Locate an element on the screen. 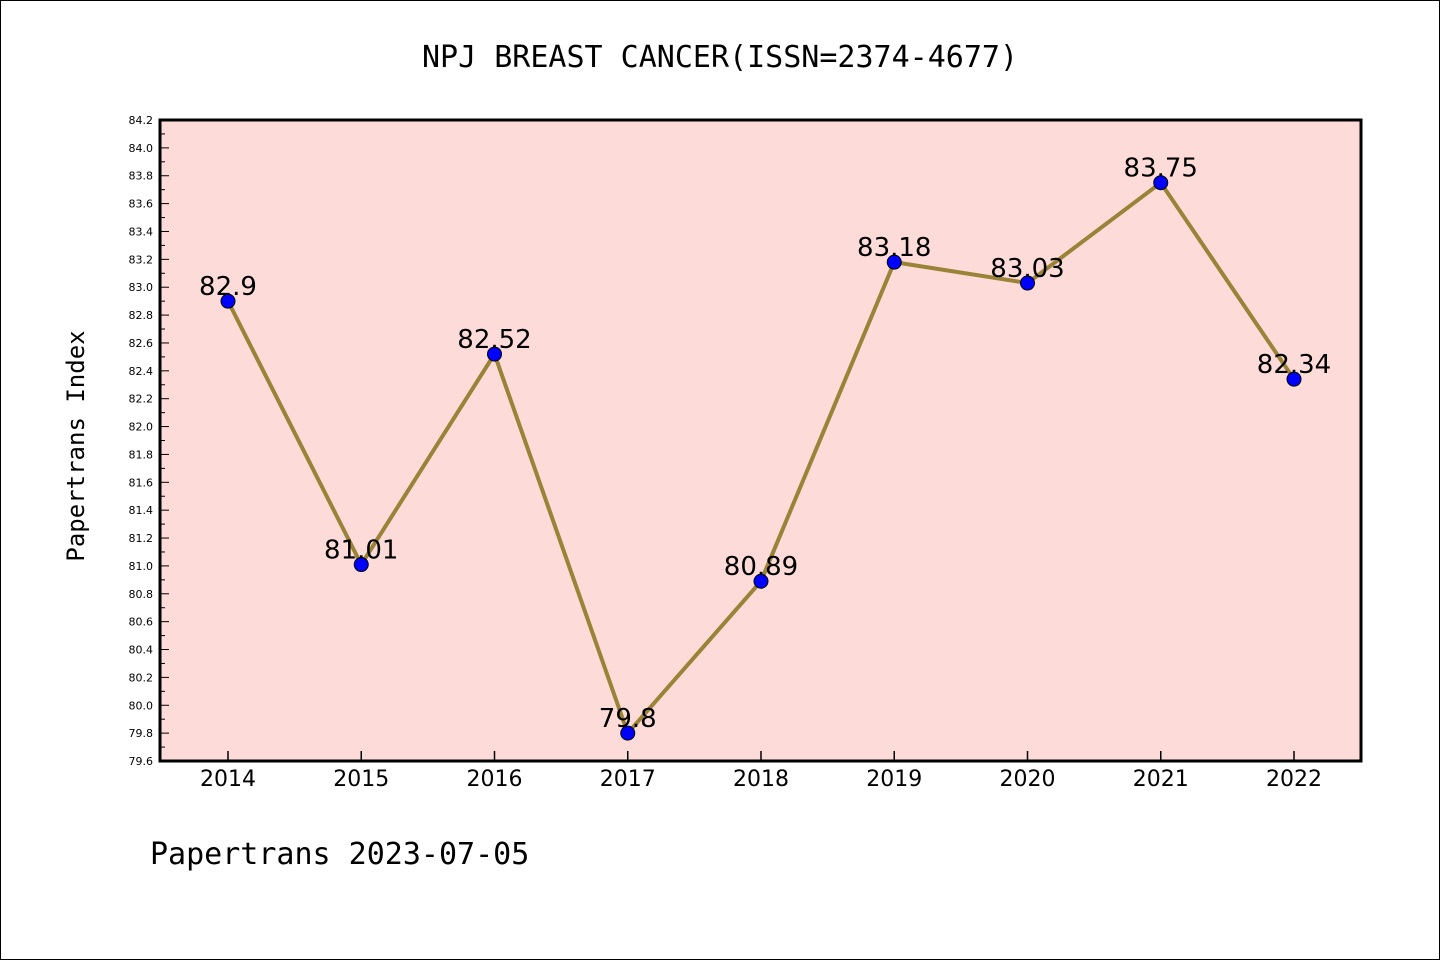  x-axis: 2014 2015 2016 2017 2018 2019 2020 2021 2022 is located at coordinates (761, 771).